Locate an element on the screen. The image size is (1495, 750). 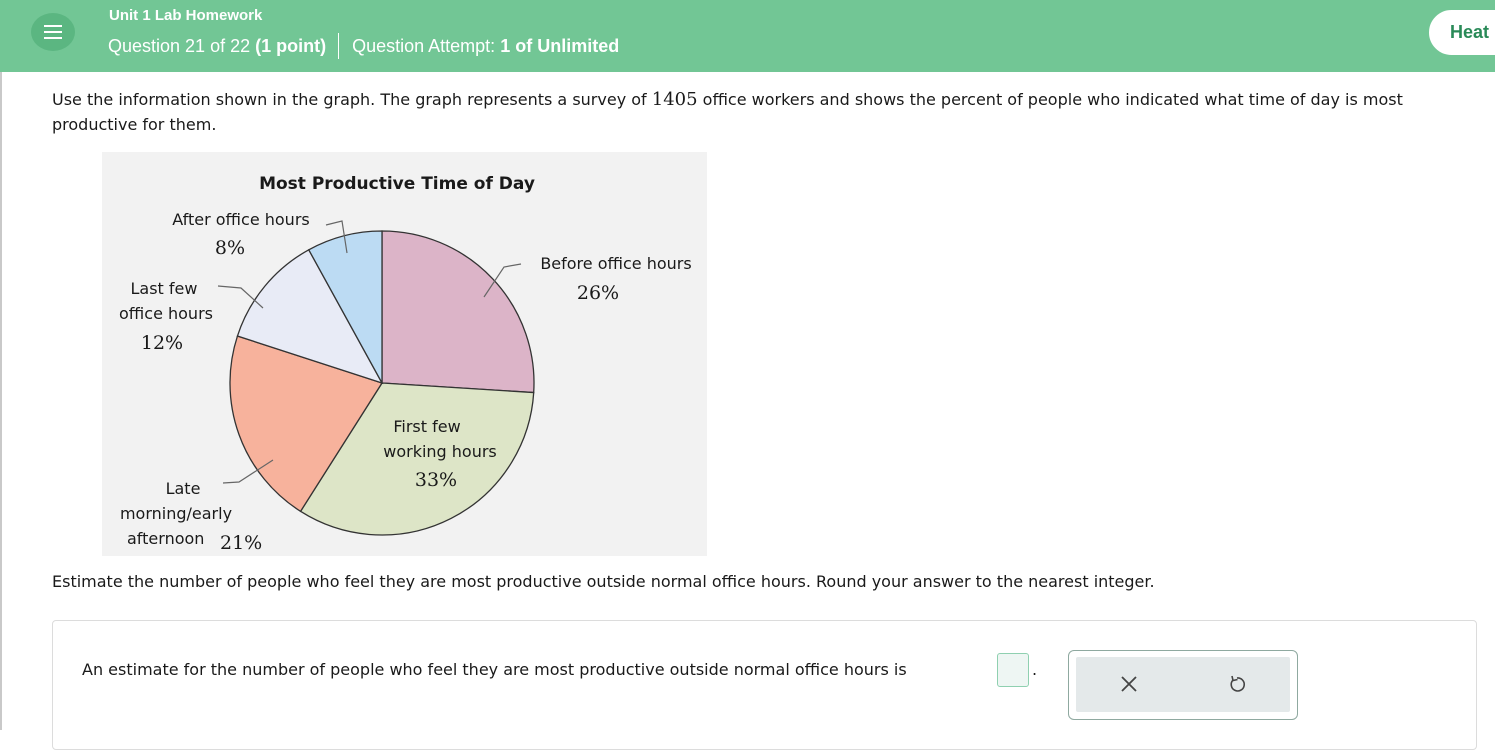
label-late-line3: afternoon is located at coordinates (165, 538).